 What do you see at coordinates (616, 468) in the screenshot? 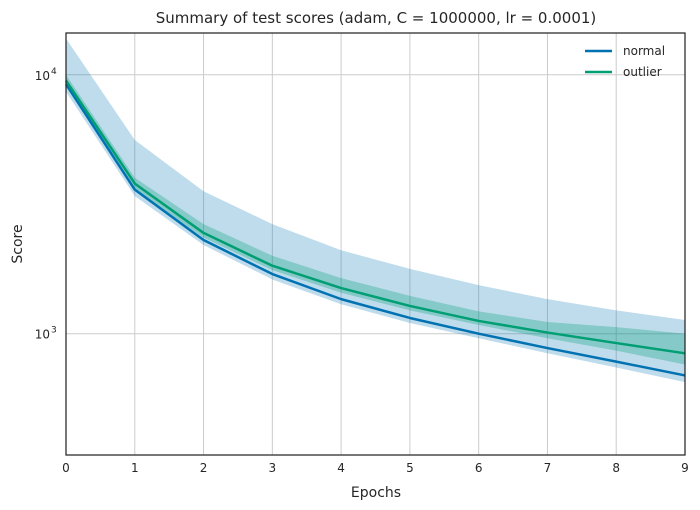
I see `x-tick-label: 8` at bounding box center [616, 468].